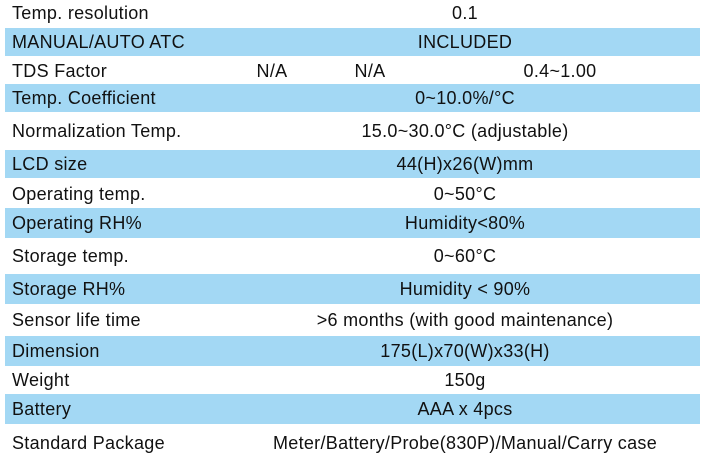 The image size is (705, 460). Describe the element at coordinates (465, 97) in the screenshot. I see `row-value: 0~10.0%/°C` at that location.